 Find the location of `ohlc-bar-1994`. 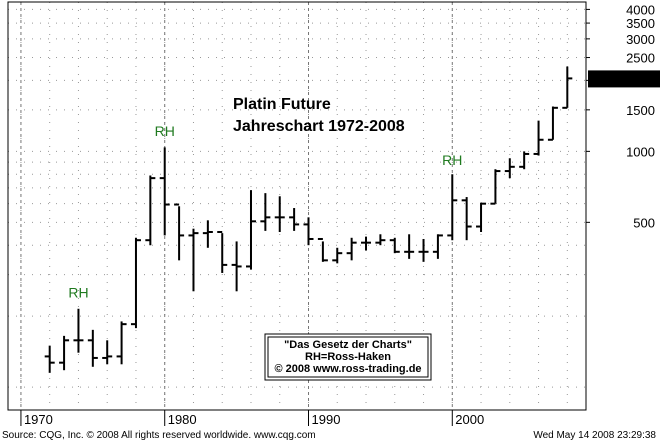

ohlc-bar-1994 is located at coordinates (366, 243).